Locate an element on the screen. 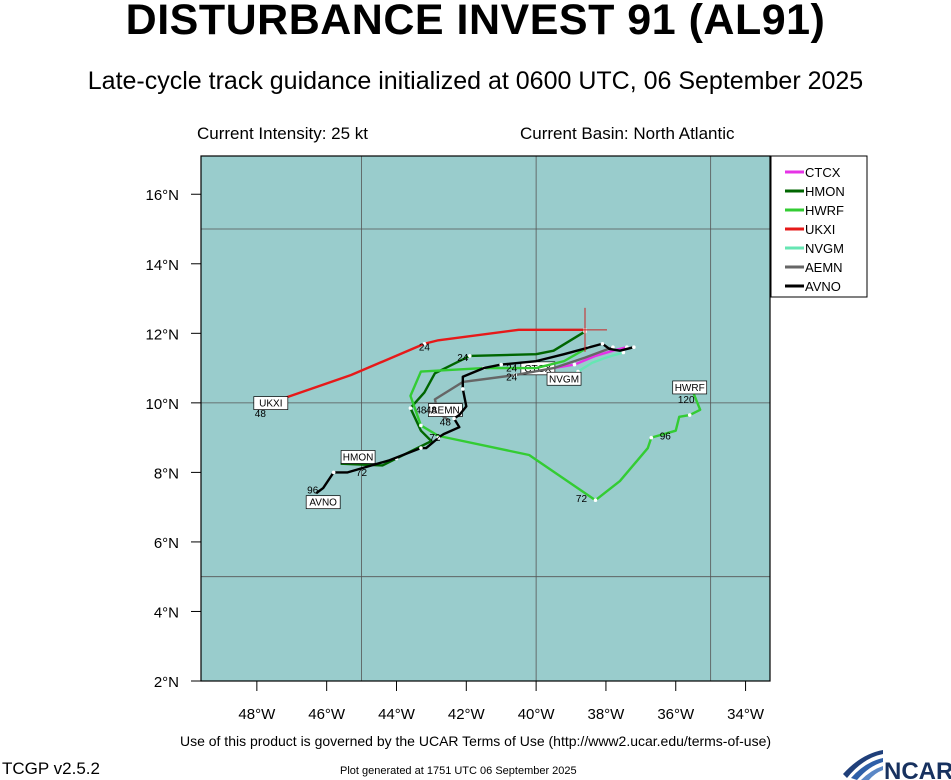 Image resolution: width=951 pixels, height=780 pixels. y-tick-label: 16°N is located at coordinates (162, 195).